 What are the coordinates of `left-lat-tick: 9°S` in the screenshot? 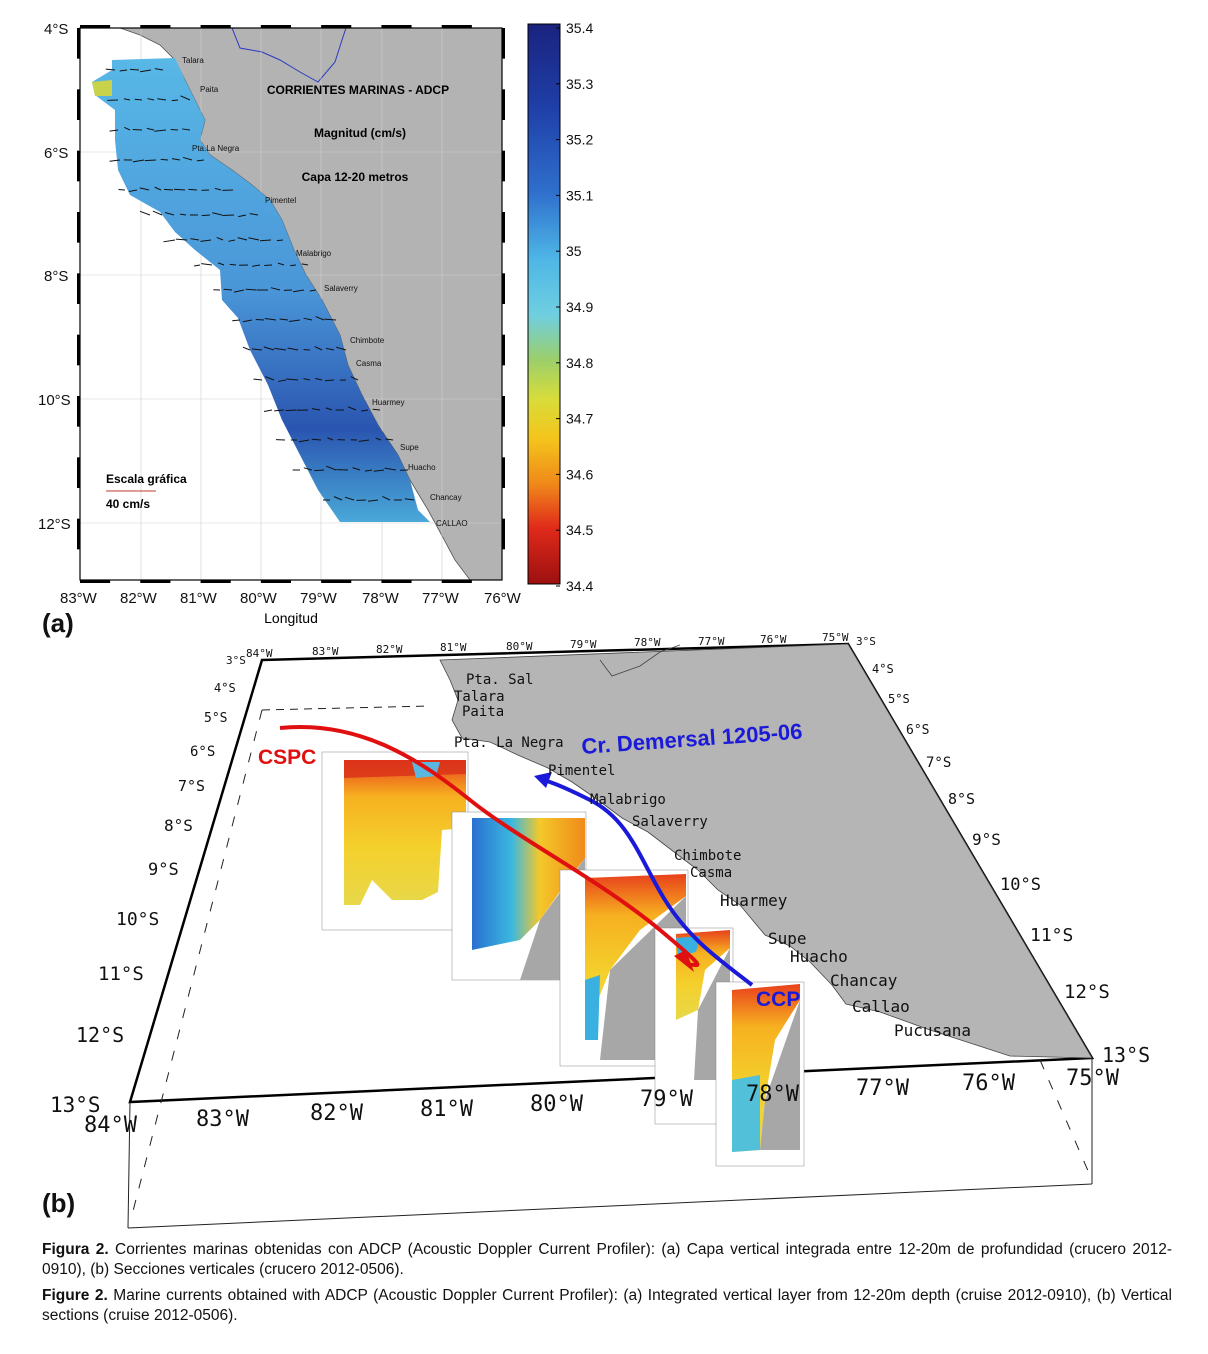 It's located at (163, 870).